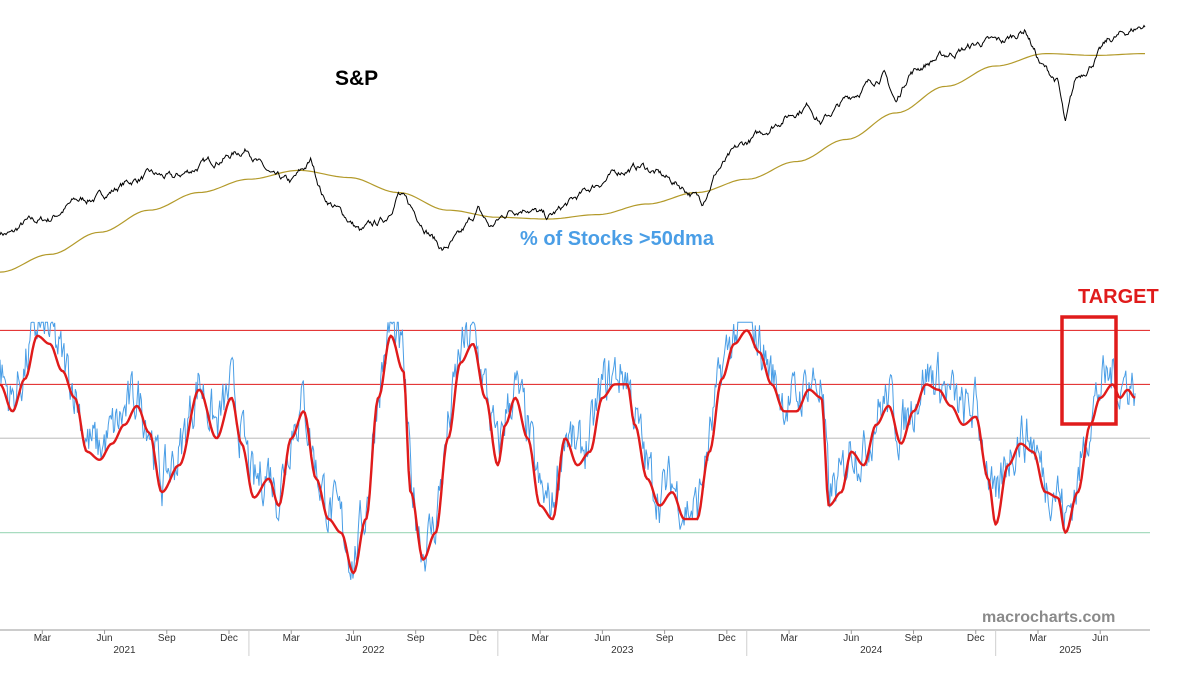  What do you see at coordinates (124, 650) in the screenshot?
I see `x-tick-year: 2021` at bounding box center [124, 650].